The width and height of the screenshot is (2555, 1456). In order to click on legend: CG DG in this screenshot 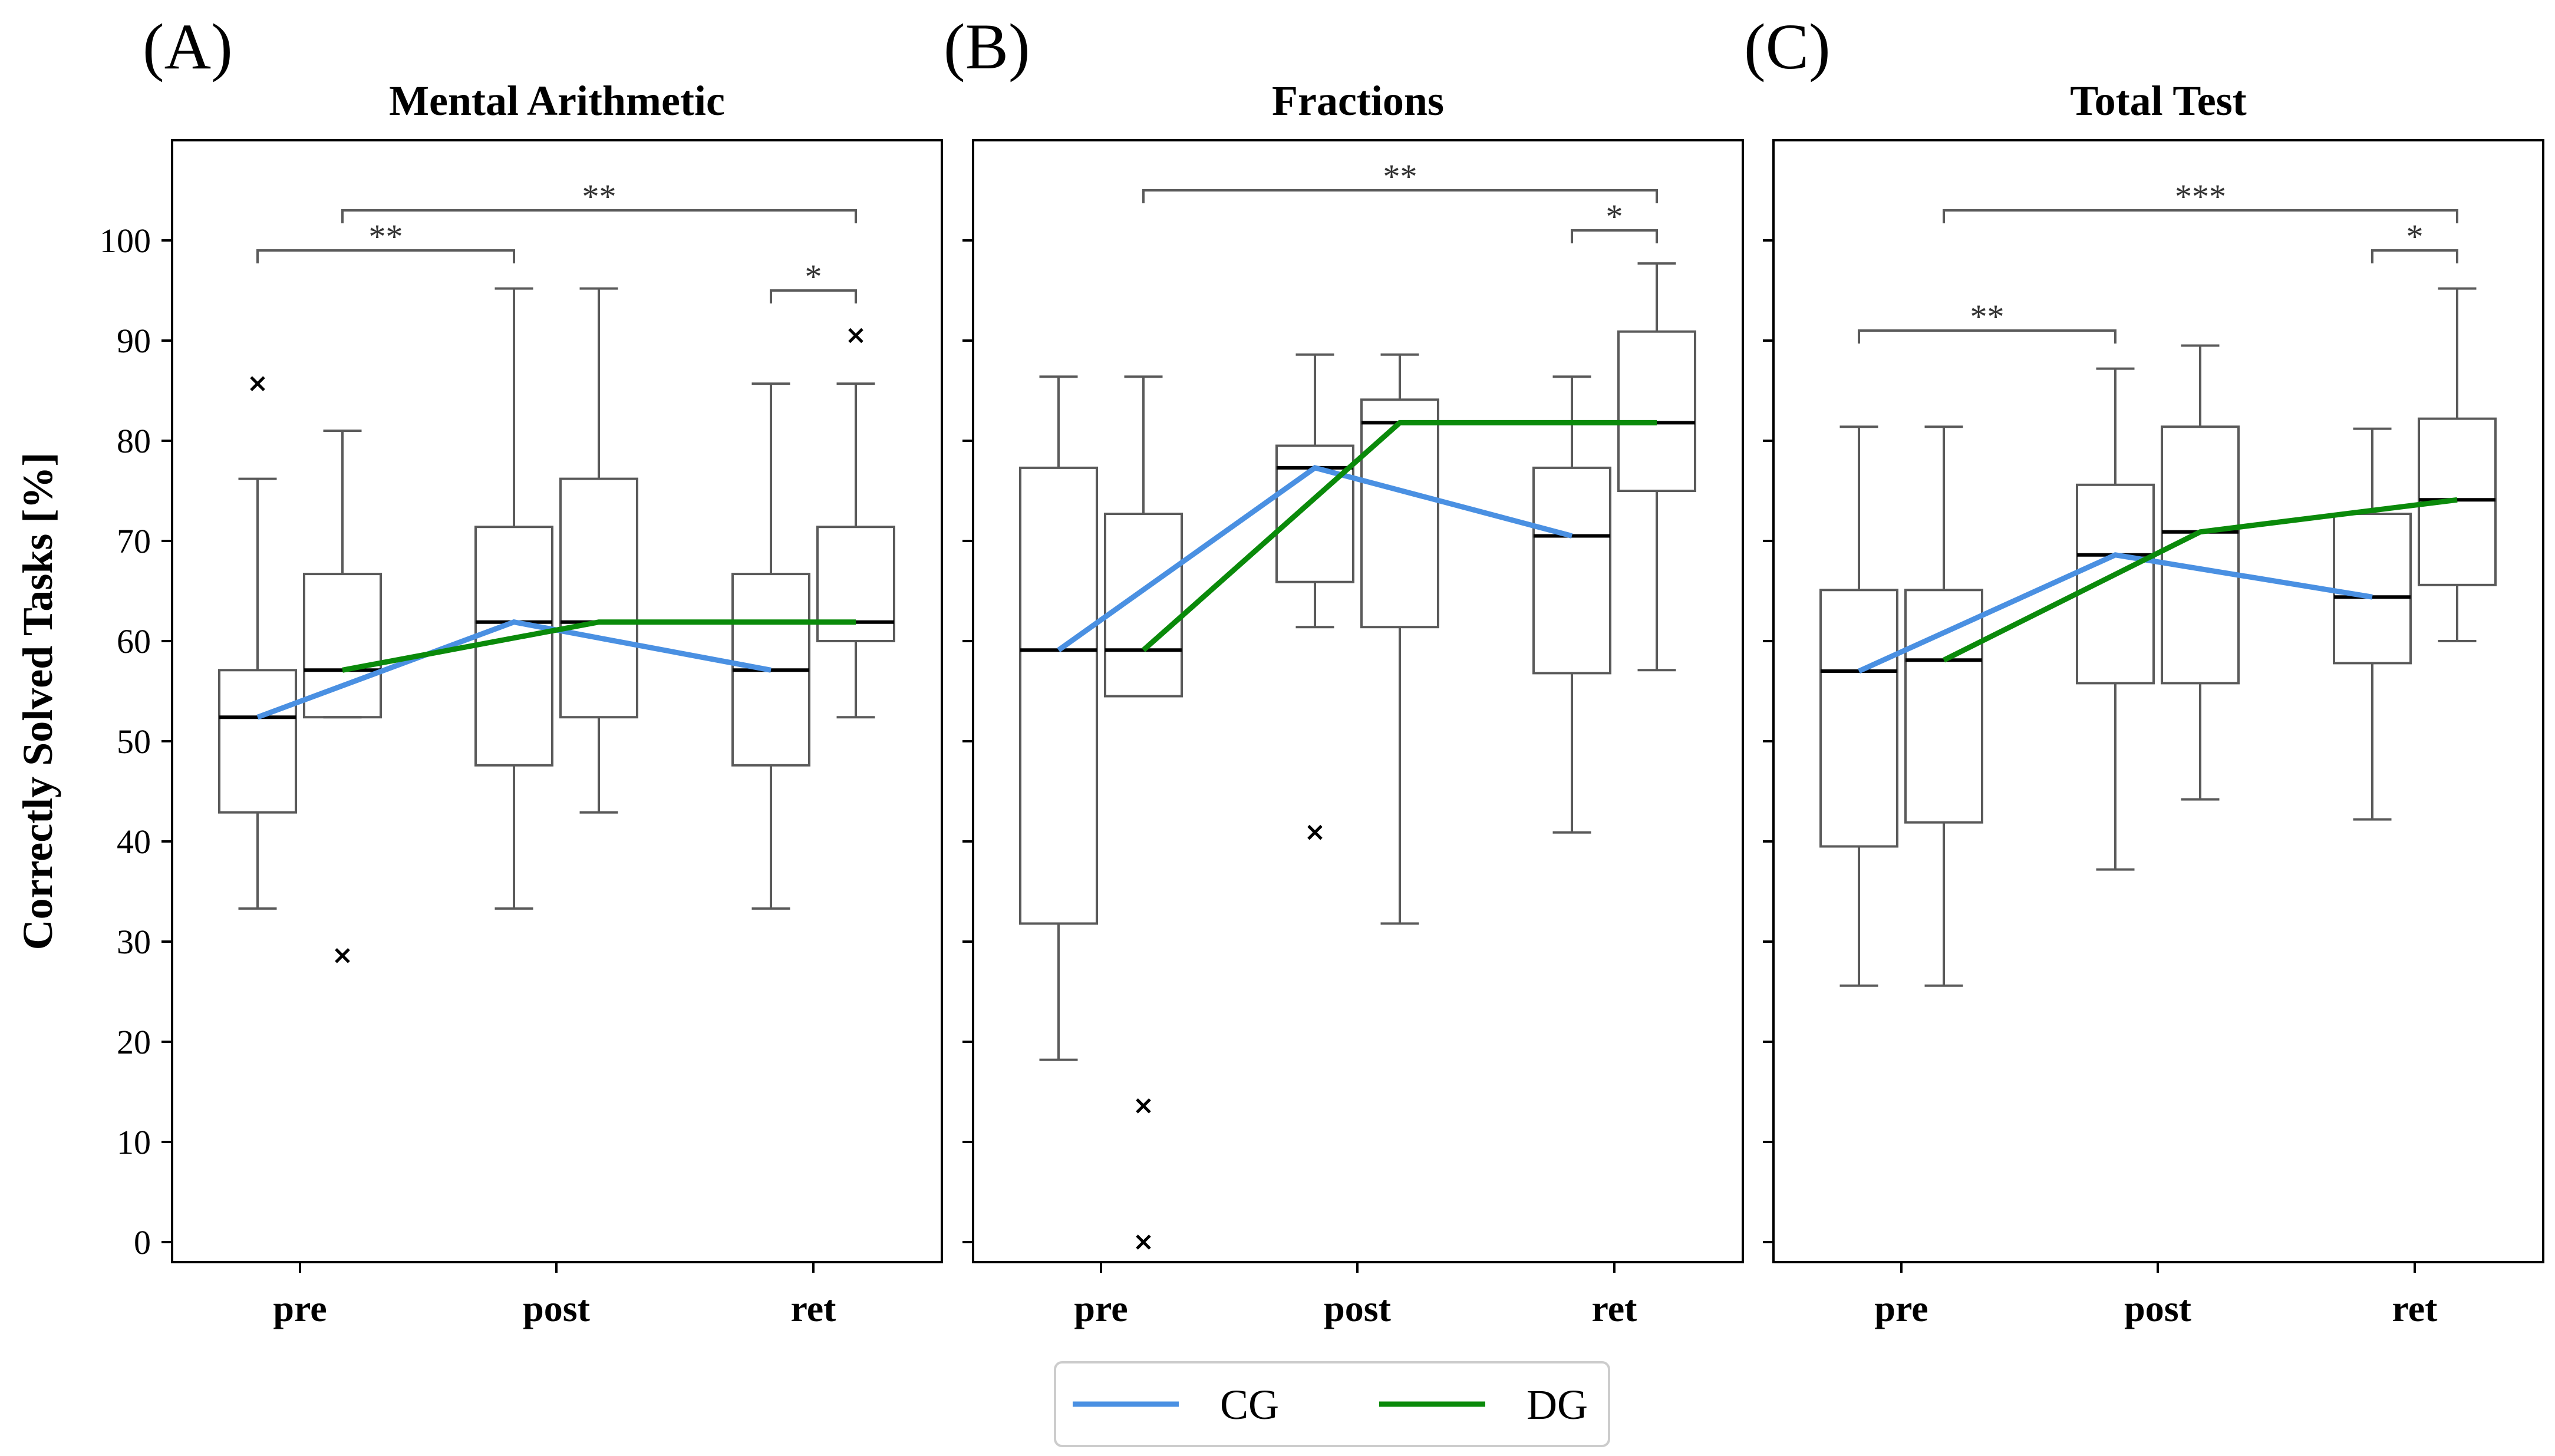, I will do `click(1332, 1404)`.